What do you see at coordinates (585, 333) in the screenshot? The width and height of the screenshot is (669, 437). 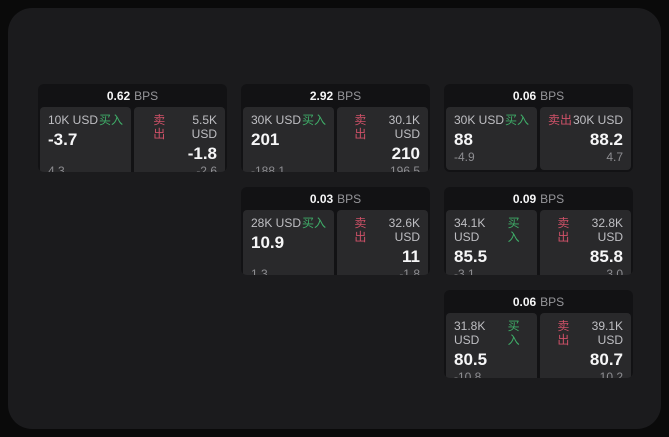 I see `sell-panel-top: 卖出 39.1K USD` at bounding box center [585, 333].